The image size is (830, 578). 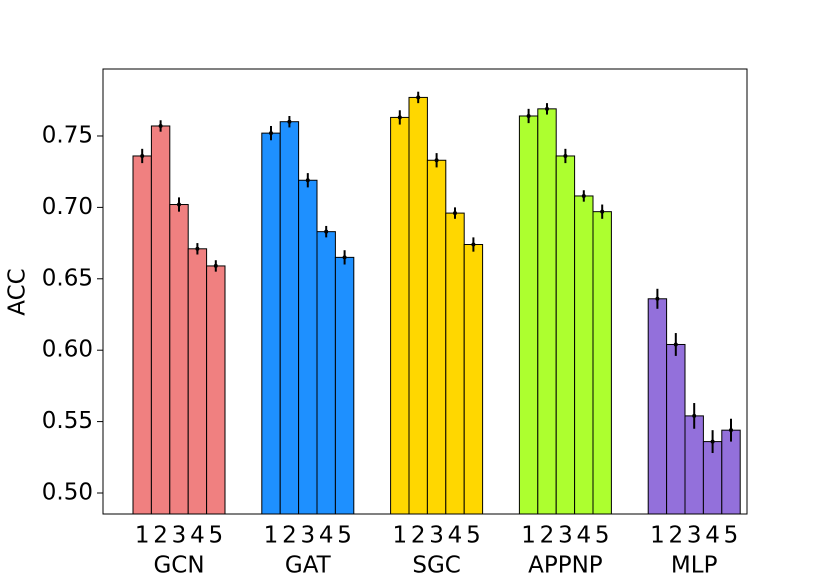 I want to click on group-label: APPNP, so click(x=565, y=565).